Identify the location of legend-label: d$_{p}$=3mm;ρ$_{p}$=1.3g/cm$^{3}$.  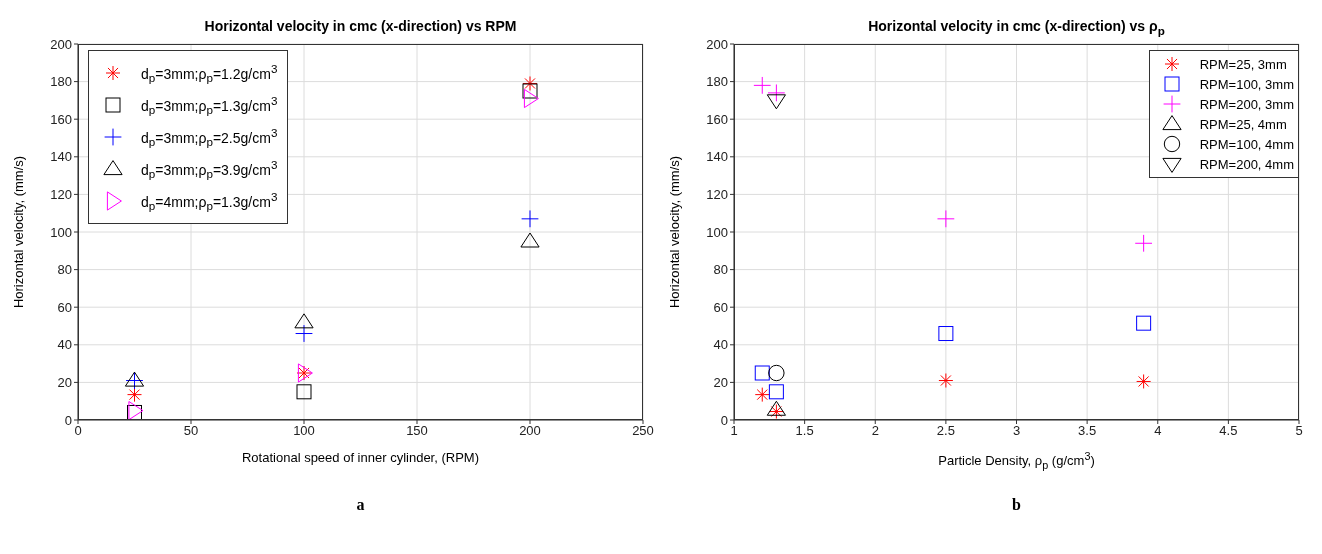
(209, 105).